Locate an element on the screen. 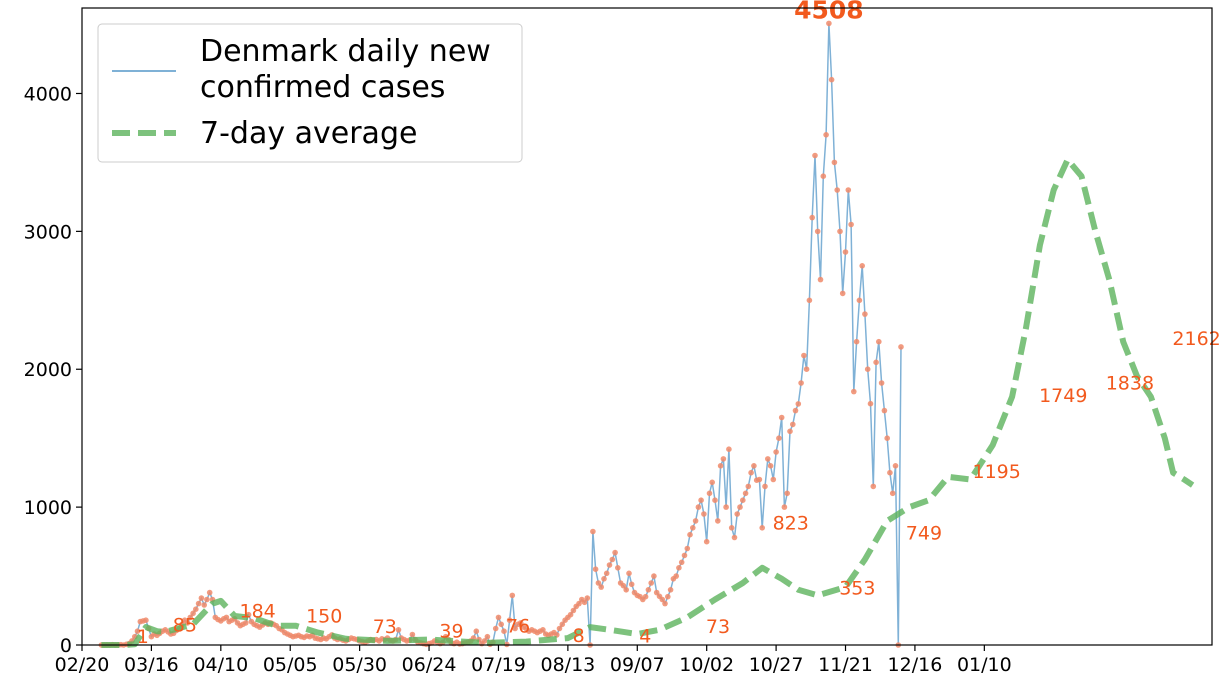 This screenshot has height=690, width=1226. annotation-label: 76 is located at coordinates (518, 627).